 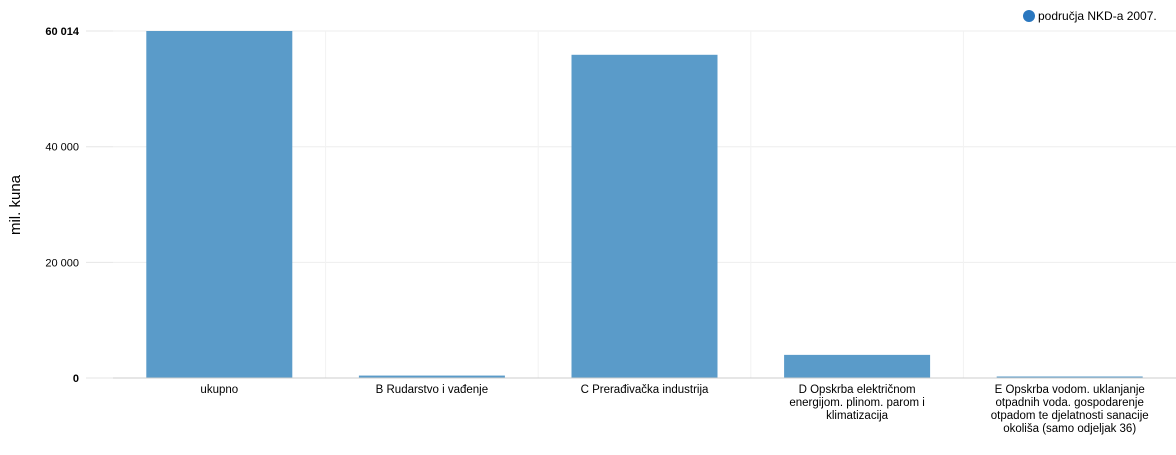 What do you see at coordinates (644, 390) in the screenshot?
I see `x-tick-label: C Prerađivačka industrija` at bounding box center [644, 390].